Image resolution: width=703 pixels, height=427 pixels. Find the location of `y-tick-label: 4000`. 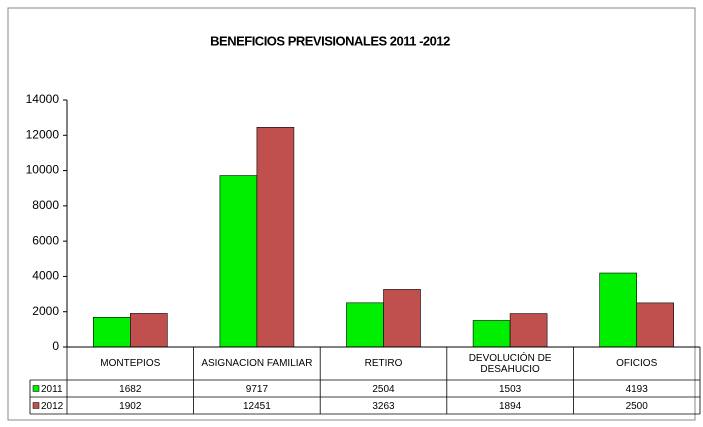

y-tick-label: 4000 is located at coordinates (45, 276).